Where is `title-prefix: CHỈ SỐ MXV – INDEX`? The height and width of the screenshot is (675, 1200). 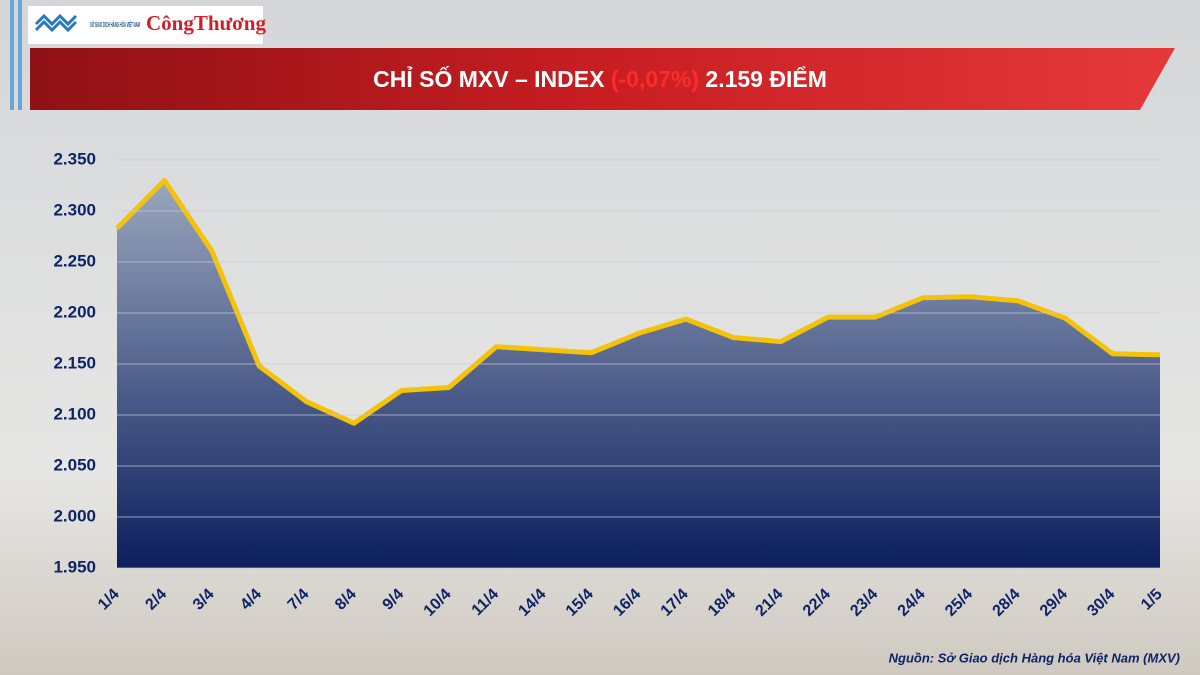 title-prefix: CHỈ SỐ MXV – INDEX is located at coordinates (489, 78).